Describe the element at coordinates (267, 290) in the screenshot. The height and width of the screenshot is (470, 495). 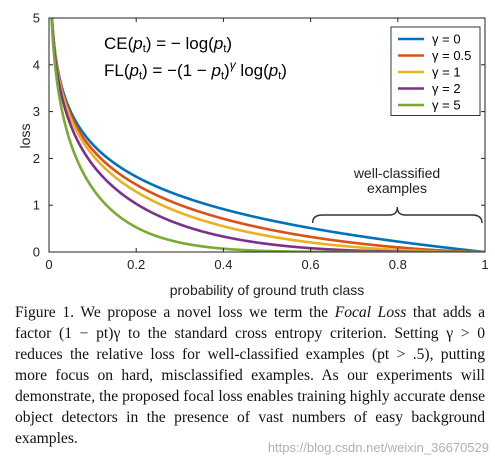
I see `x-axis-label: probability of ground truth class` at that location.